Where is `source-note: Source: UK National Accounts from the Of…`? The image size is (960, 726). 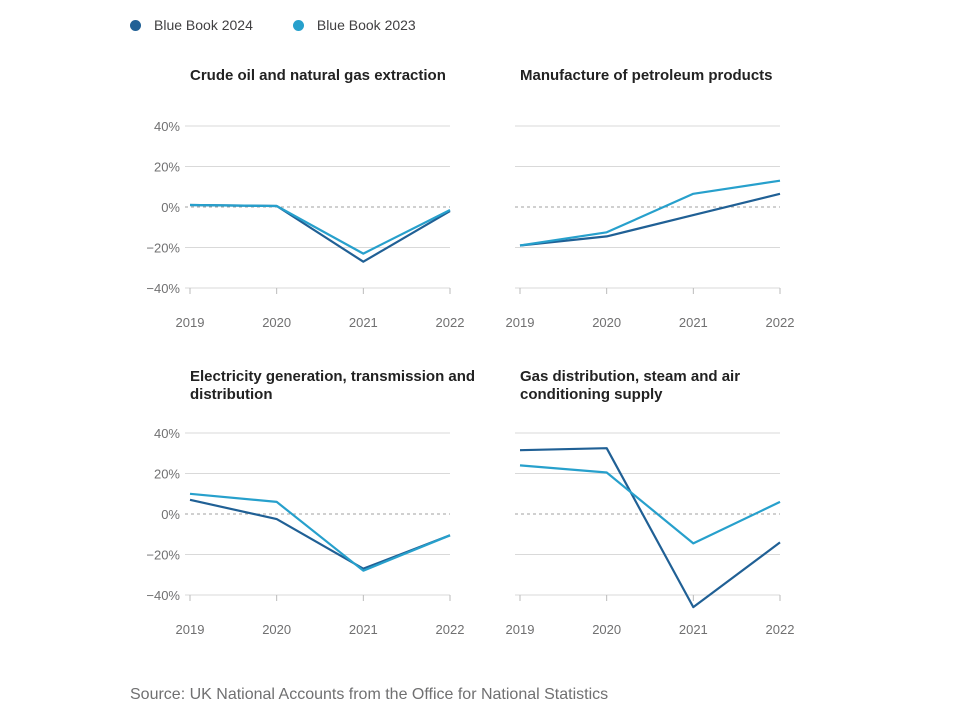 source-note: Source: UK National Accounts from the Of… is located at coordinates (369, 694).